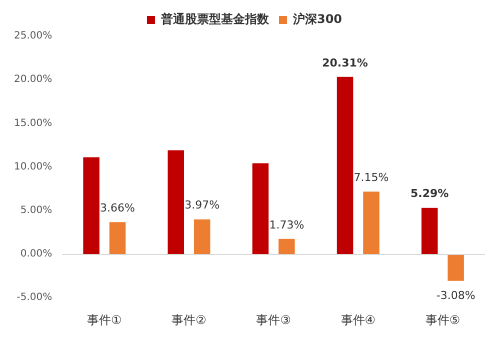 Image resolution: width=499 pixels, height=348 pixels. I want to click on y-tick-label: 25.00%, so click(33, 36).